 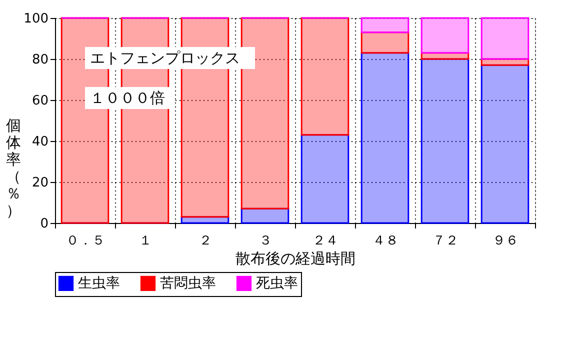 I want to click on x-tick-label: ７２, so click(x=445, y=241).